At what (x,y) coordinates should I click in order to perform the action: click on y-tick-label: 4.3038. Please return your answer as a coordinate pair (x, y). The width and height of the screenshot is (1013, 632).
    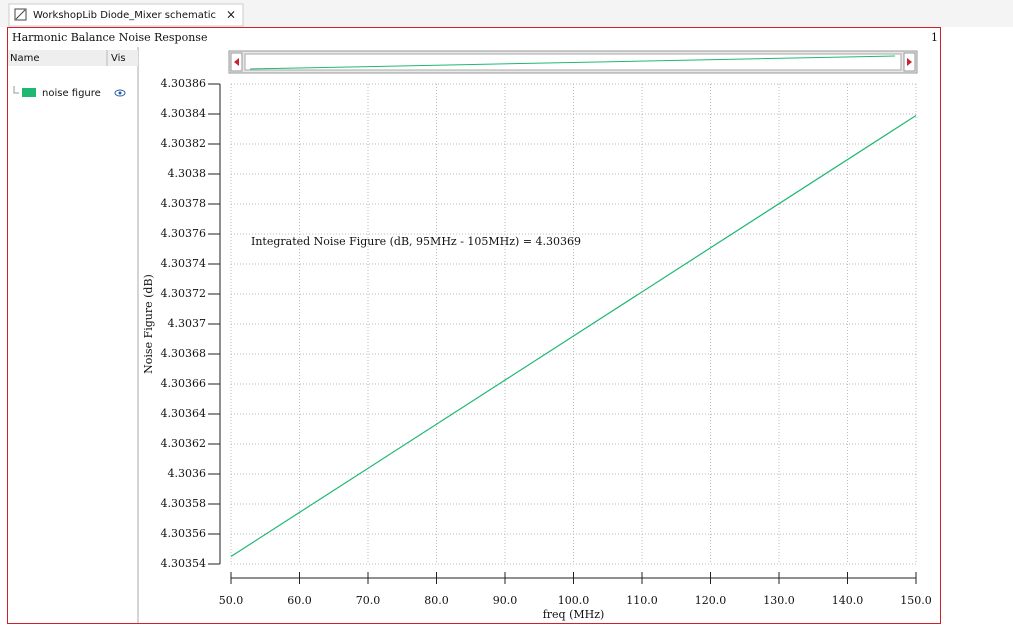
    Looking at the image, I should click on (187, 173).